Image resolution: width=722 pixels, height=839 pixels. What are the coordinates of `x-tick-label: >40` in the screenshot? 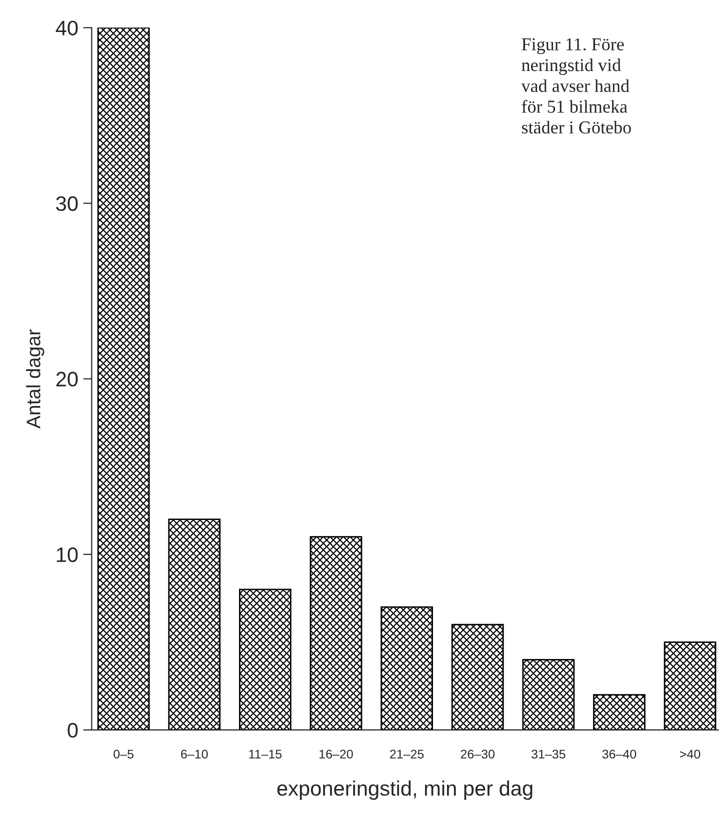 It's located at (690, 754).